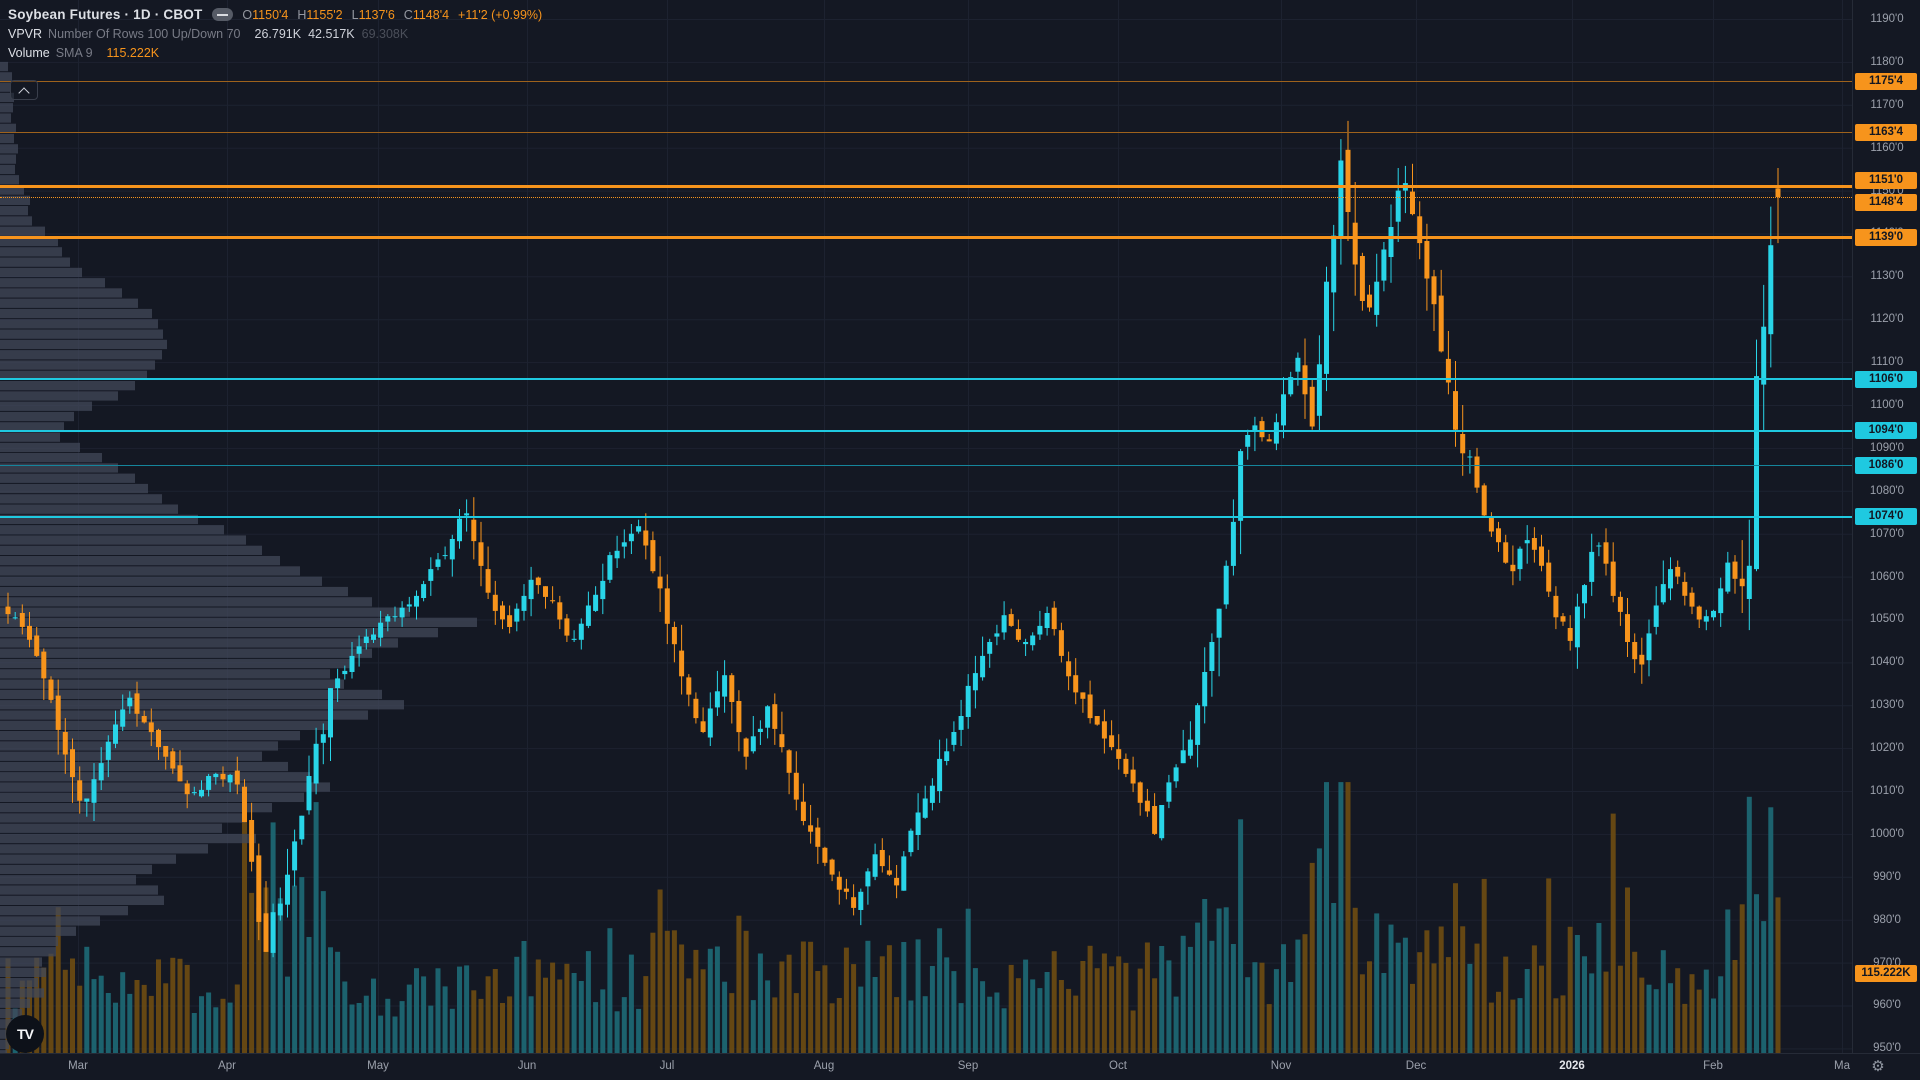  Describe the element at coordinates (278, 33) in the screenshot. I see `vpvr-value-1: 26.791K` at that location.